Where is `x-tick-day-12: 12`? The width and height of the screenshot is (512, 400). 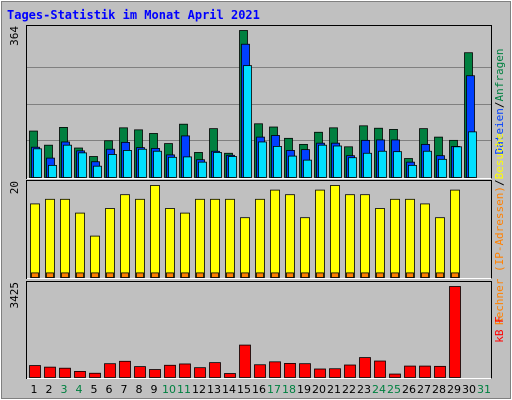
x-tick-day-12: 12 is located at coordinates (199, 389).